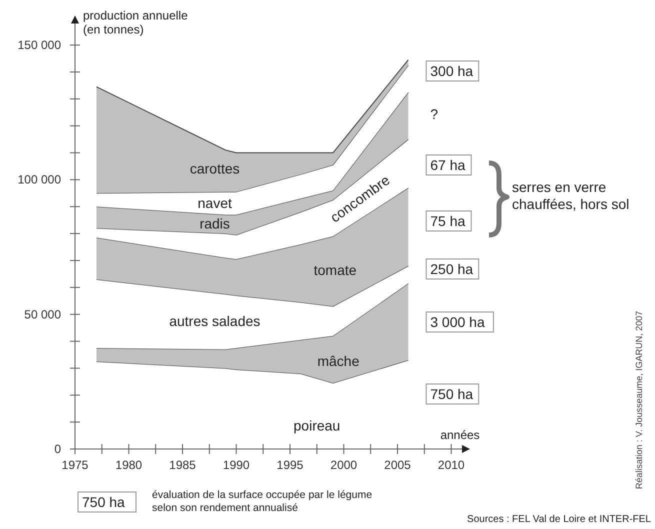  Describe the element at coordinates (182, 465) in the screenshot. I see `x-tick-label: 1985` at that location.